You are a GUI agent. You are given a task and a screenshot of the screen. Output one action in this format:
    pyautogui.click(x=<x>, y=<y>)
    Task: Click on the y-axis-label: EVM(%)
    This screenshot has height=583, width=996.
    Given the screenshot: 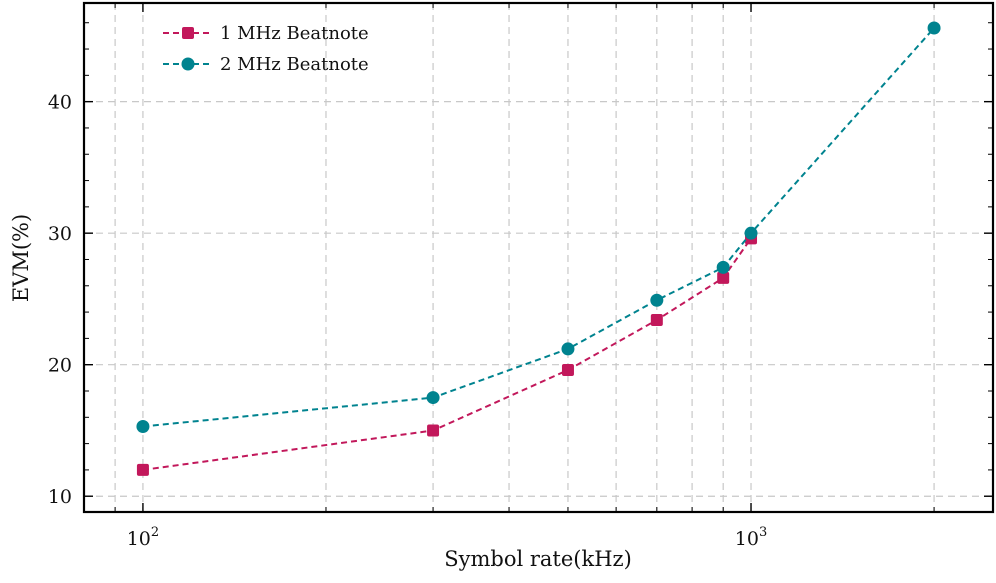 What is the action you would take?
    pyautogui.click(x=21, y=258)
    